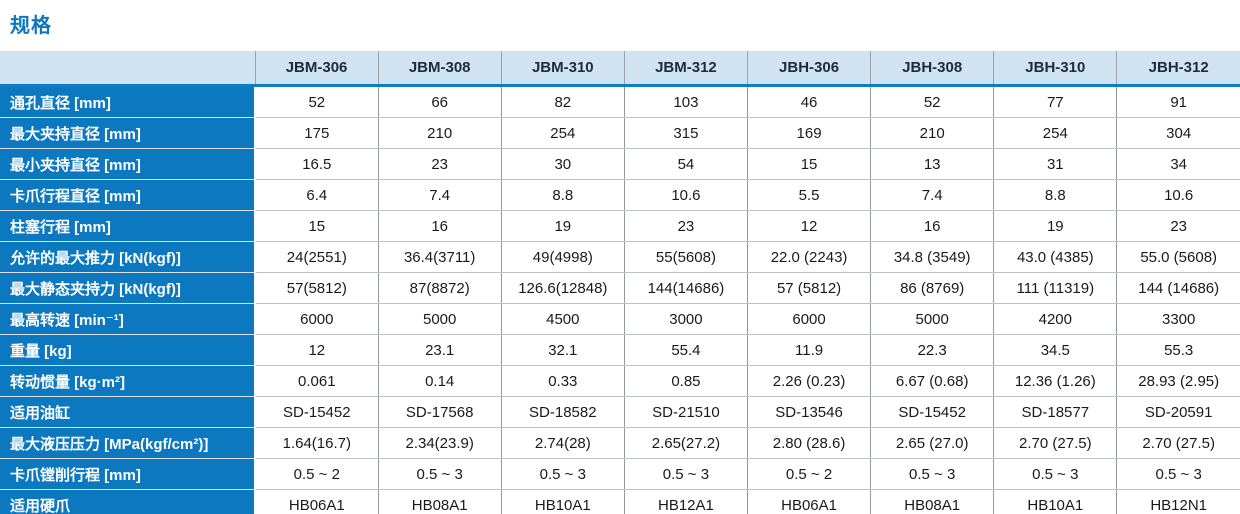 The image size is (1240, 514). I want to click on table-cell: 103, so click(685, 101).